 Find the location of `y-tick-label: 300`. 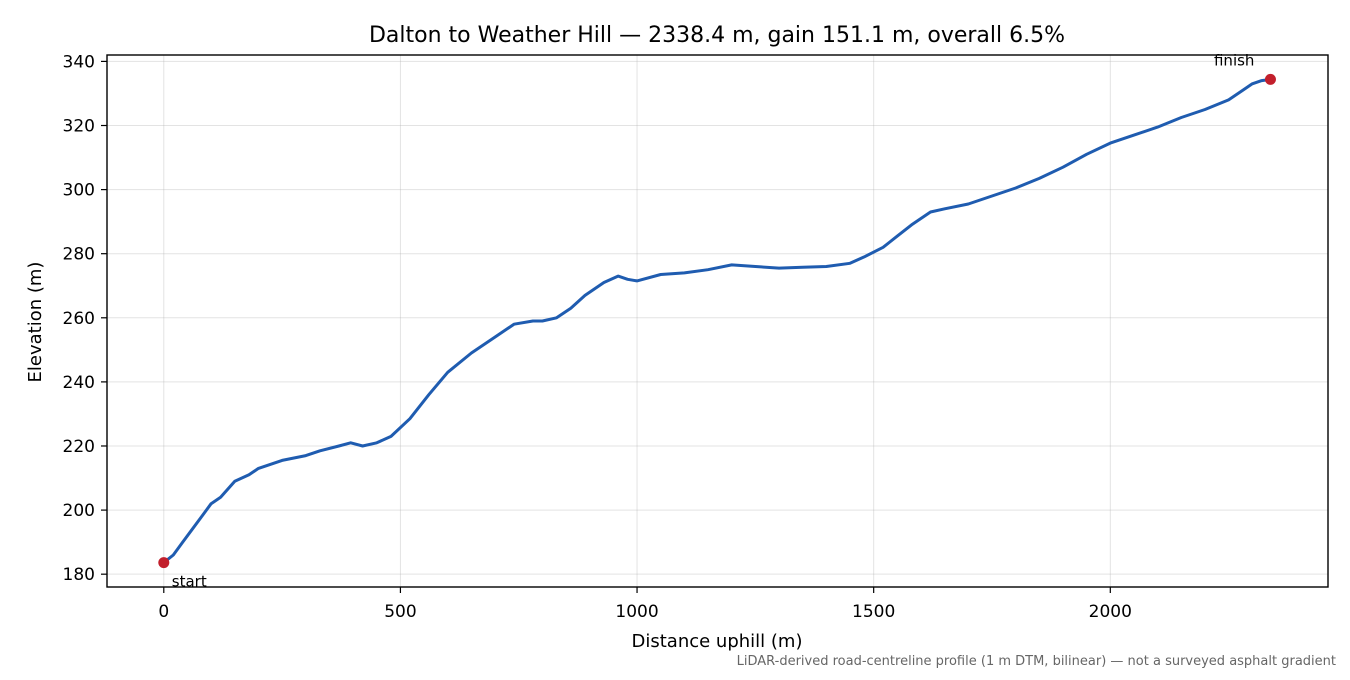

y-tick-label: 300 is located at coordinates (79, 191).